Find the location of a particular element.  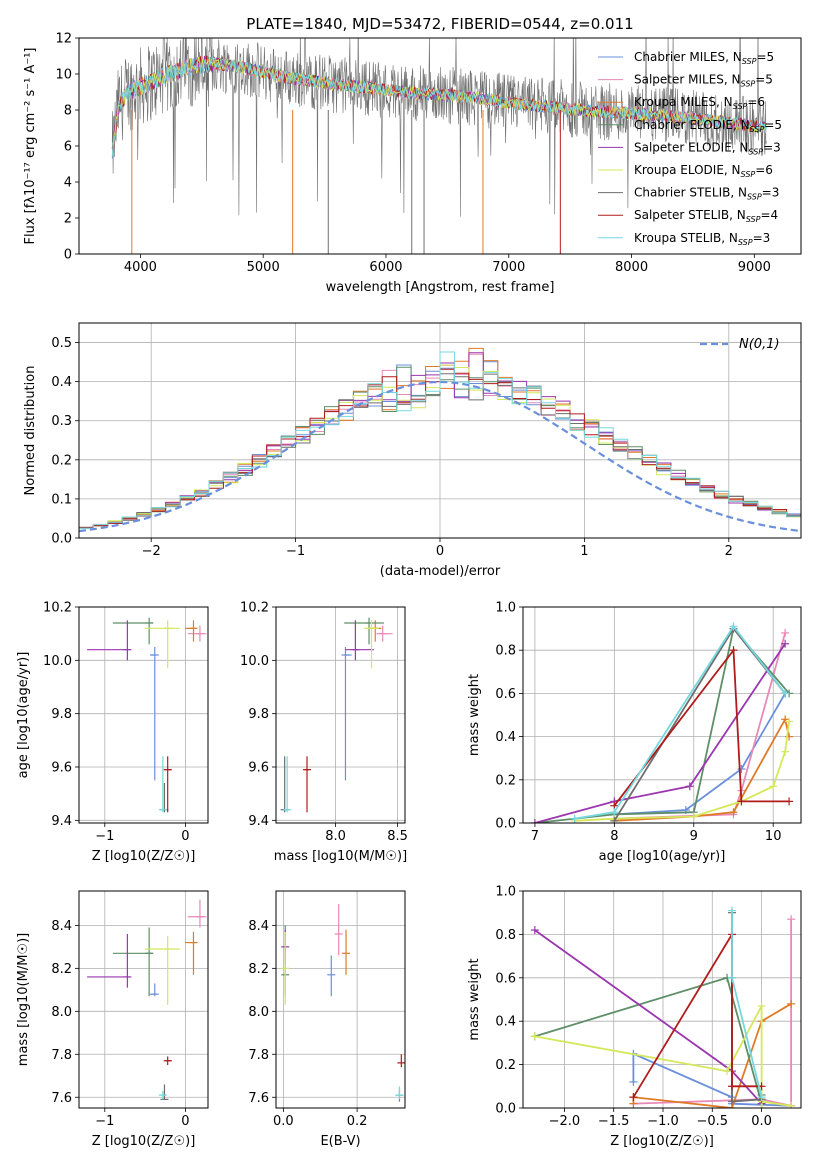

x-tick-label: 0 is located at coordinates (440, 551).